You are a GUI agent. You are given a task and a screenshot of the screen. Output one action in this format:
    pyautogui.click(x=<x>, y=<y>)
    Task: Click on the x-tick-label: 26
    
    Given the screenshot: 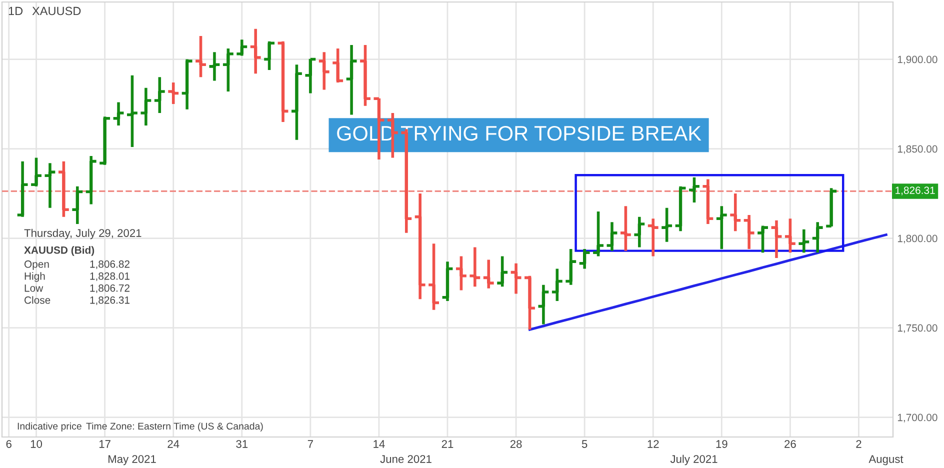 What is the action you would take?
    pyautogui.click(x=790, y=444)
    